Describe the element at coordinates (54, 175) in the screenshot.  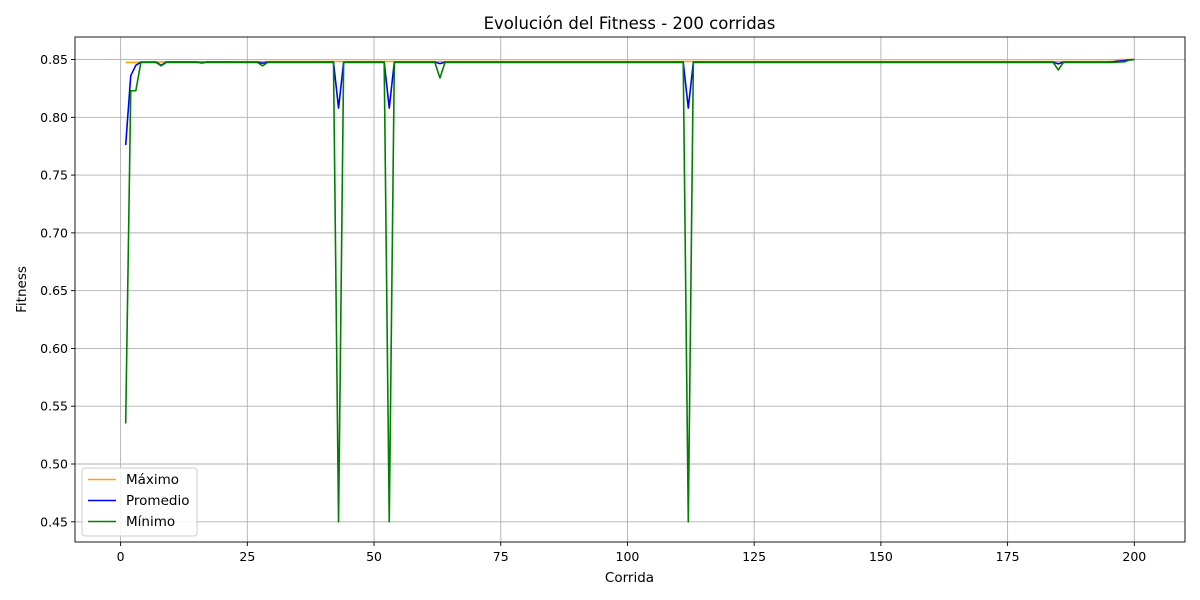
I see `y-tick-label: 0.75` at that location.